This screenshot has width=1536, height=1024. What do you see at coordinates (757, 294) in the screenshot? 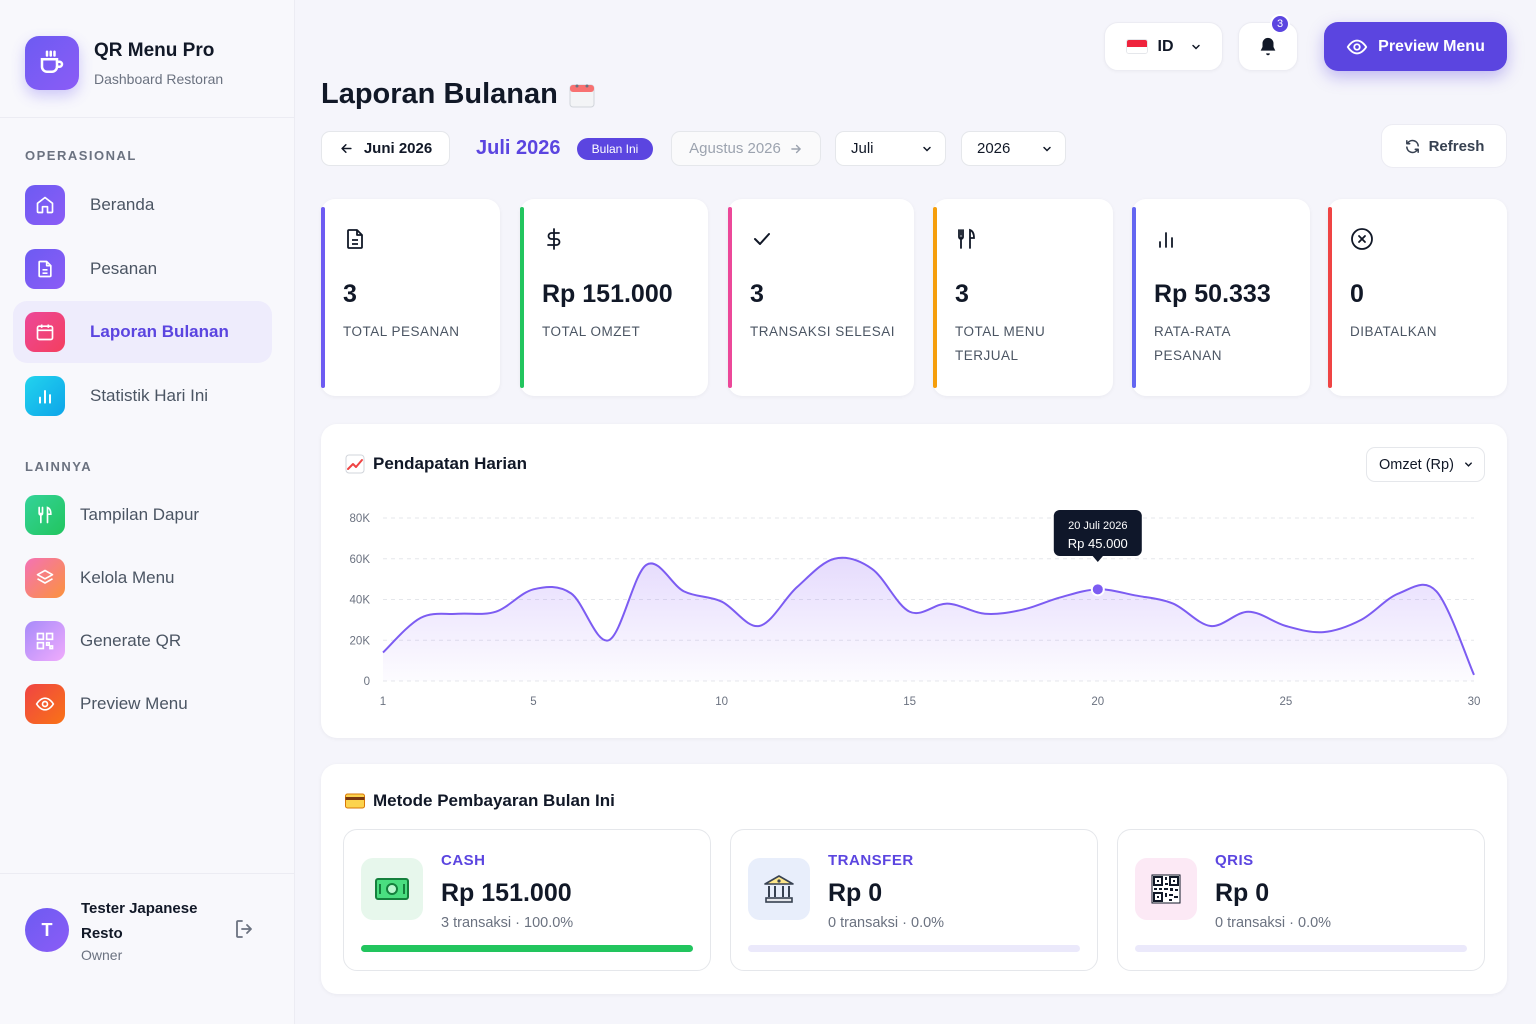
I see `stat-value: 3` at bounding box center [757, 294].